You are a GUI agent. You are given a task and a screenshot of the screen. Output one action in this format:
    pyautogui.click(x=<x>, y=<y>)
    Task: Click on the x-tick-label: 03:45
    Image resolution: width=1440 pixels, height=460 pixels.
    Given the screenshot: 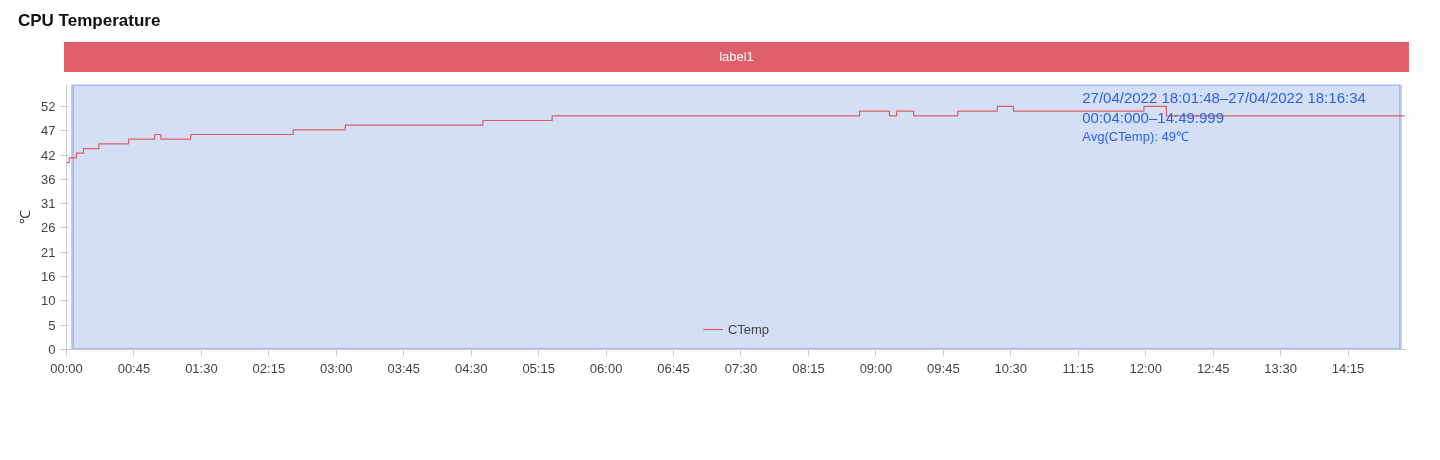 What is the action you would take?
    pyautogui.click(x=404, y=368)
    